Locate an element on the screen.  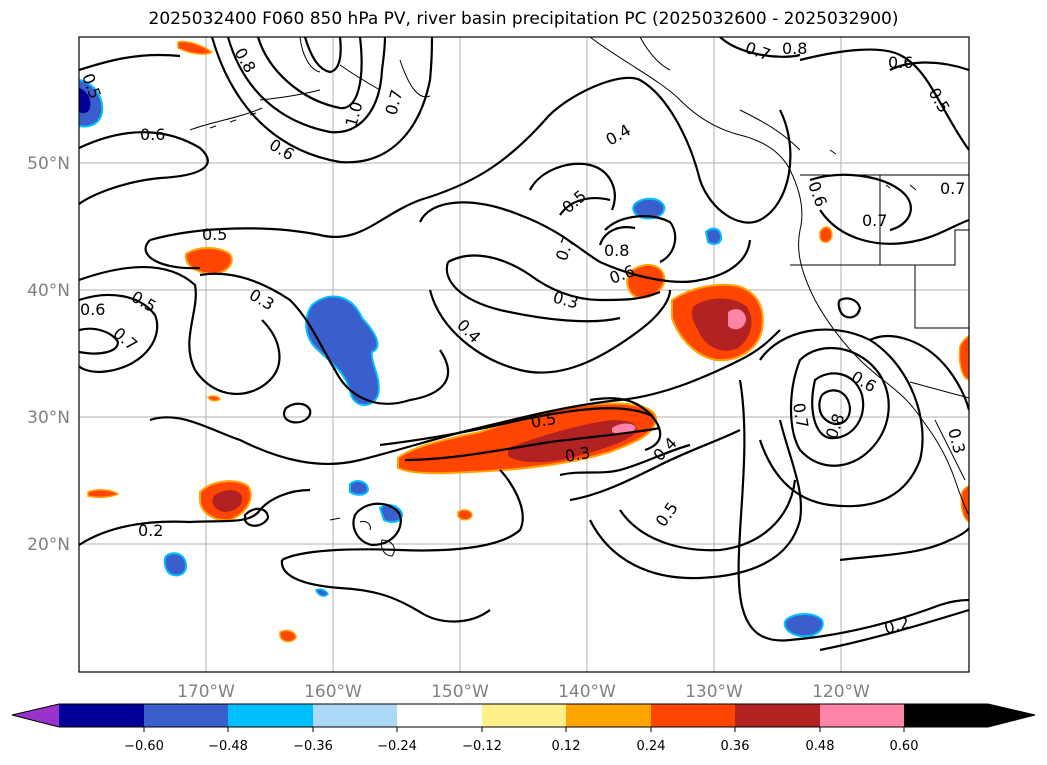
colorbar-tick-label: 0.60 is located at coordinates (904, 746).